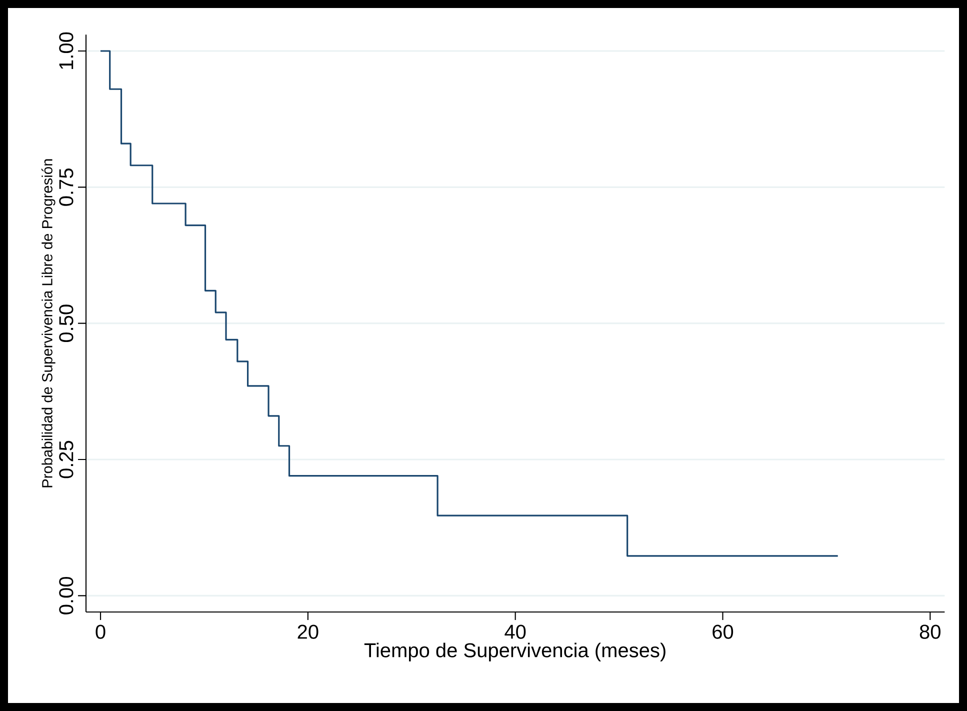 This screenshot has height=711, width=967. What do you see at coordinates (66, 187) in the screenshot?
I see `y-tick-label: 0.75` at bounding box center [66, 187].